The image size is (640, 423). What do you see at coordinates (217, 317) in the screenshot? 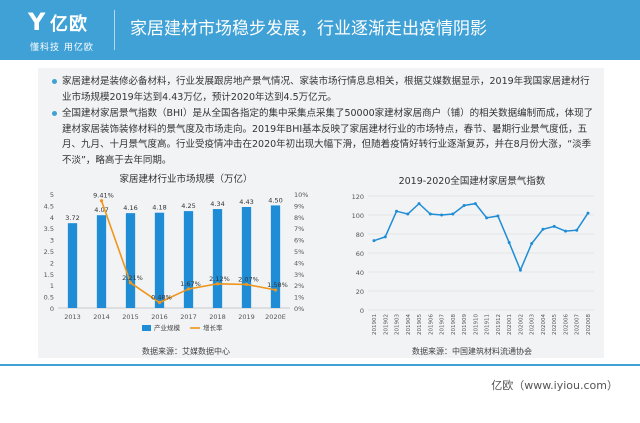
I see `x-tick-label: 2018` at bounding box center [217, 317].